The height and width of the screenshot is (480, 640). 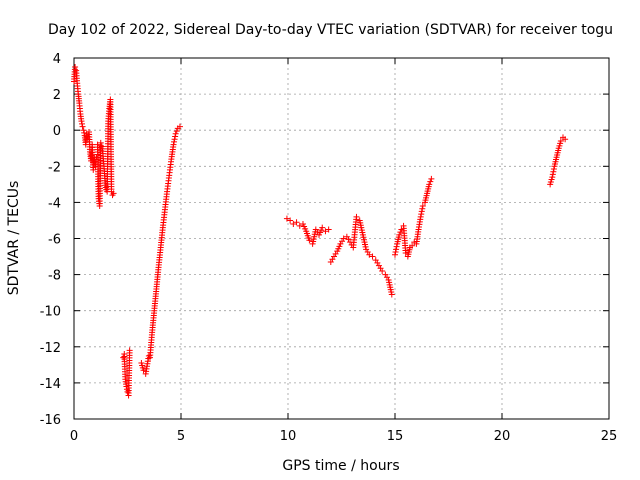 What do you see at coordinates (340, 466) in the screenshot?
I see `x-axis-label: GPS time / hours` at bounding box center [340, 466].